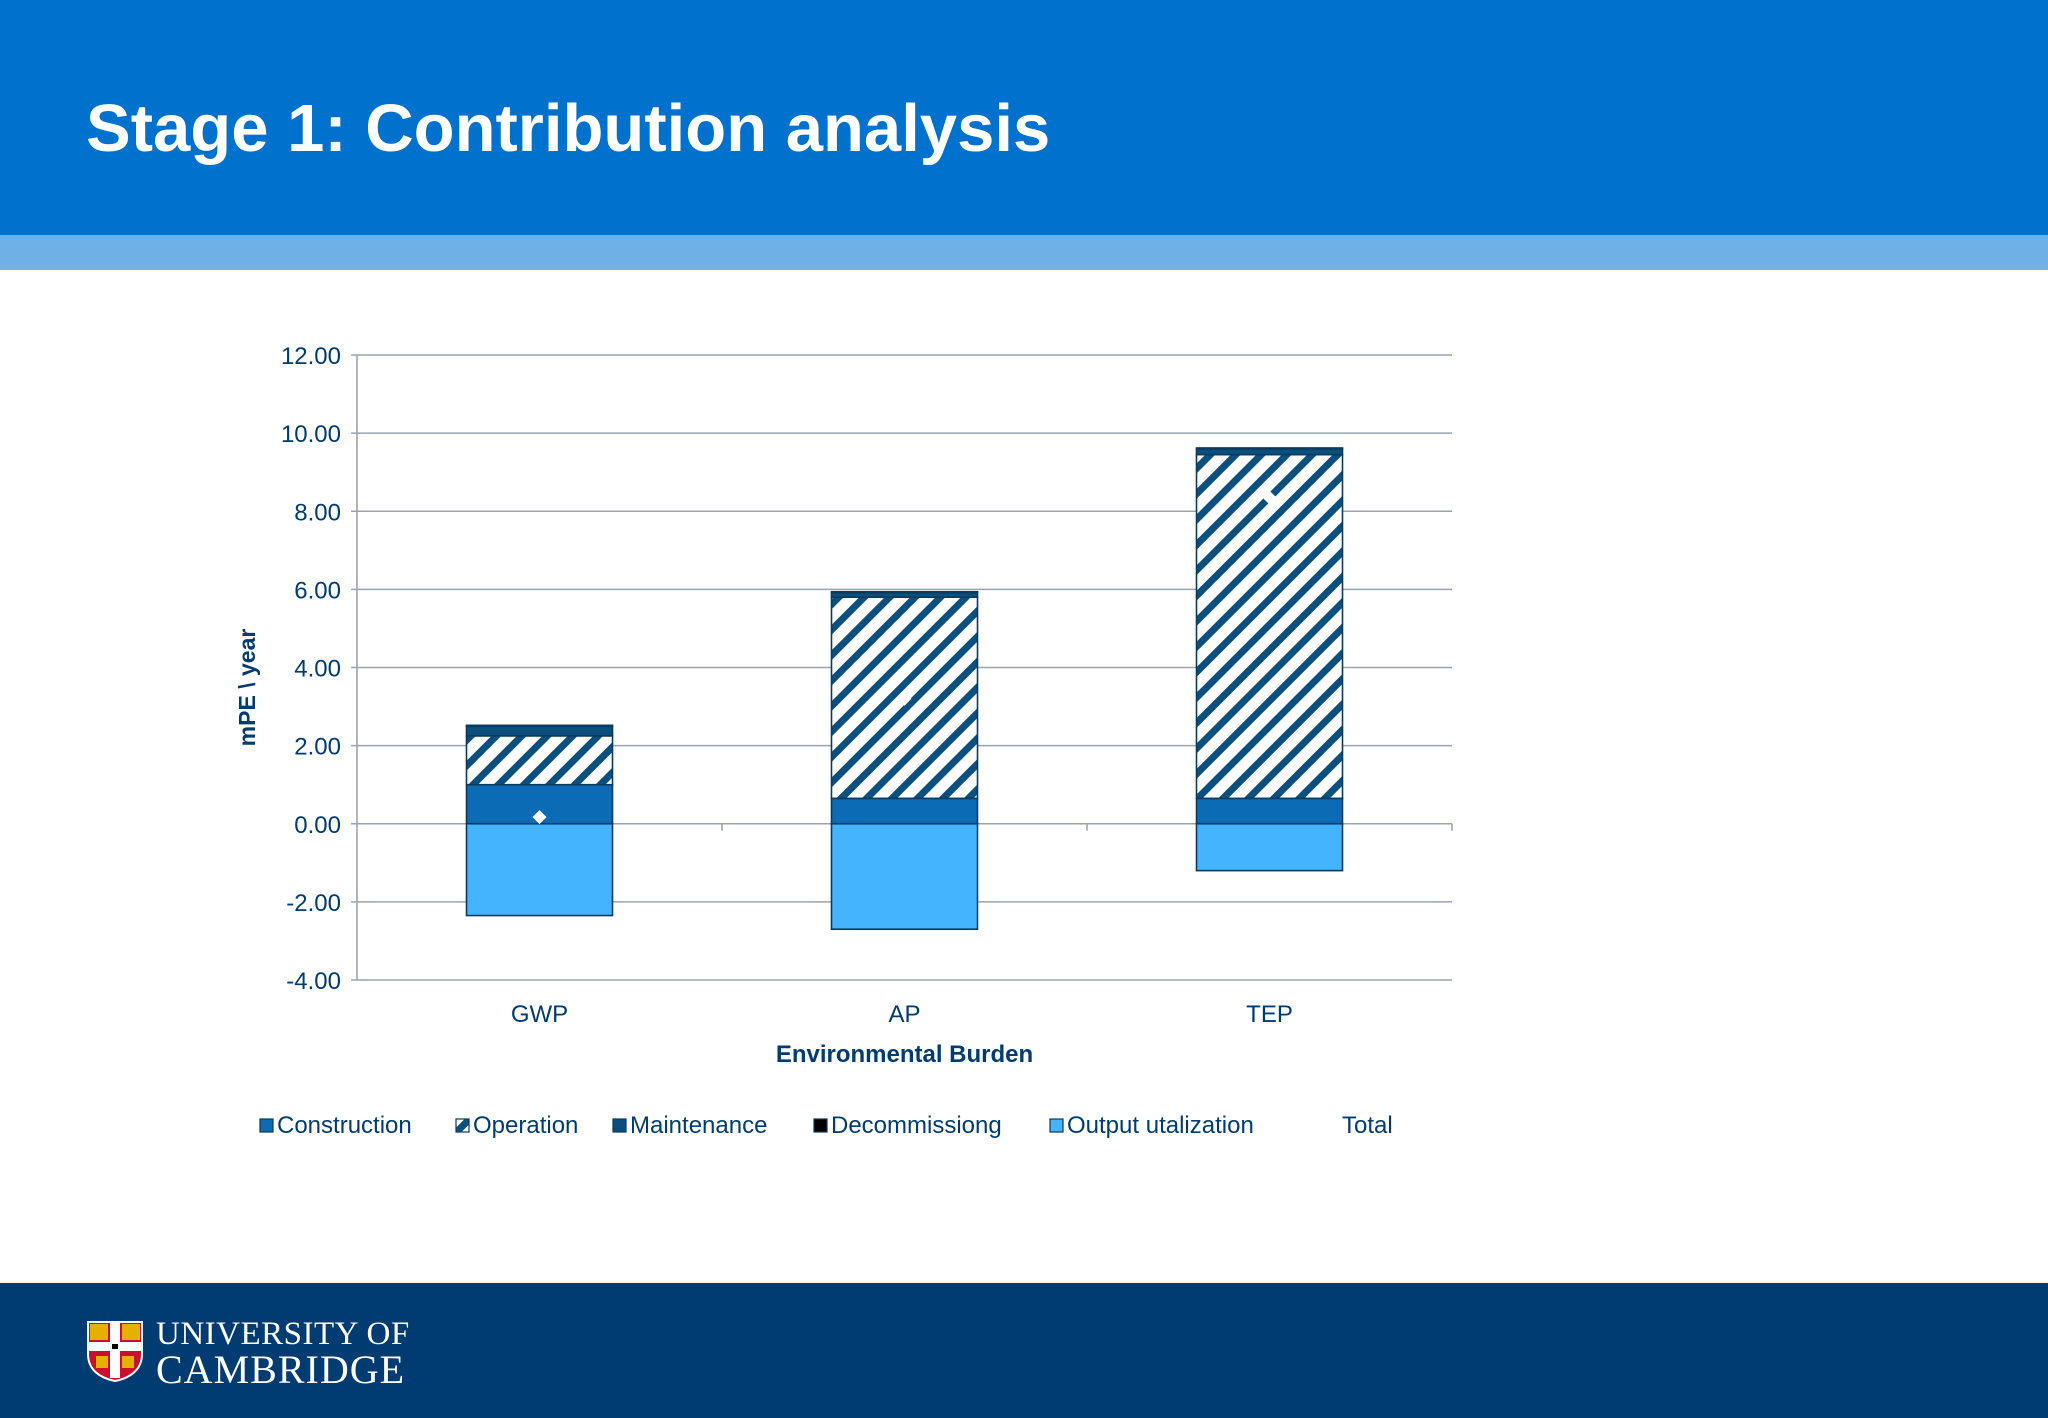  I want to click on x-tick-label: AP, so click(904, 1014).